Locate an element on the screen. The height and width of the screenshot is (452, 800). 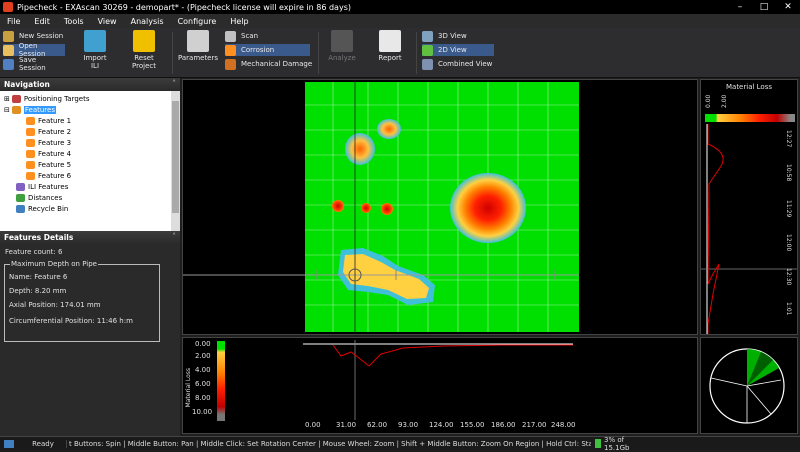
save-session-label: Save Session is located at coordinates (32, 64).